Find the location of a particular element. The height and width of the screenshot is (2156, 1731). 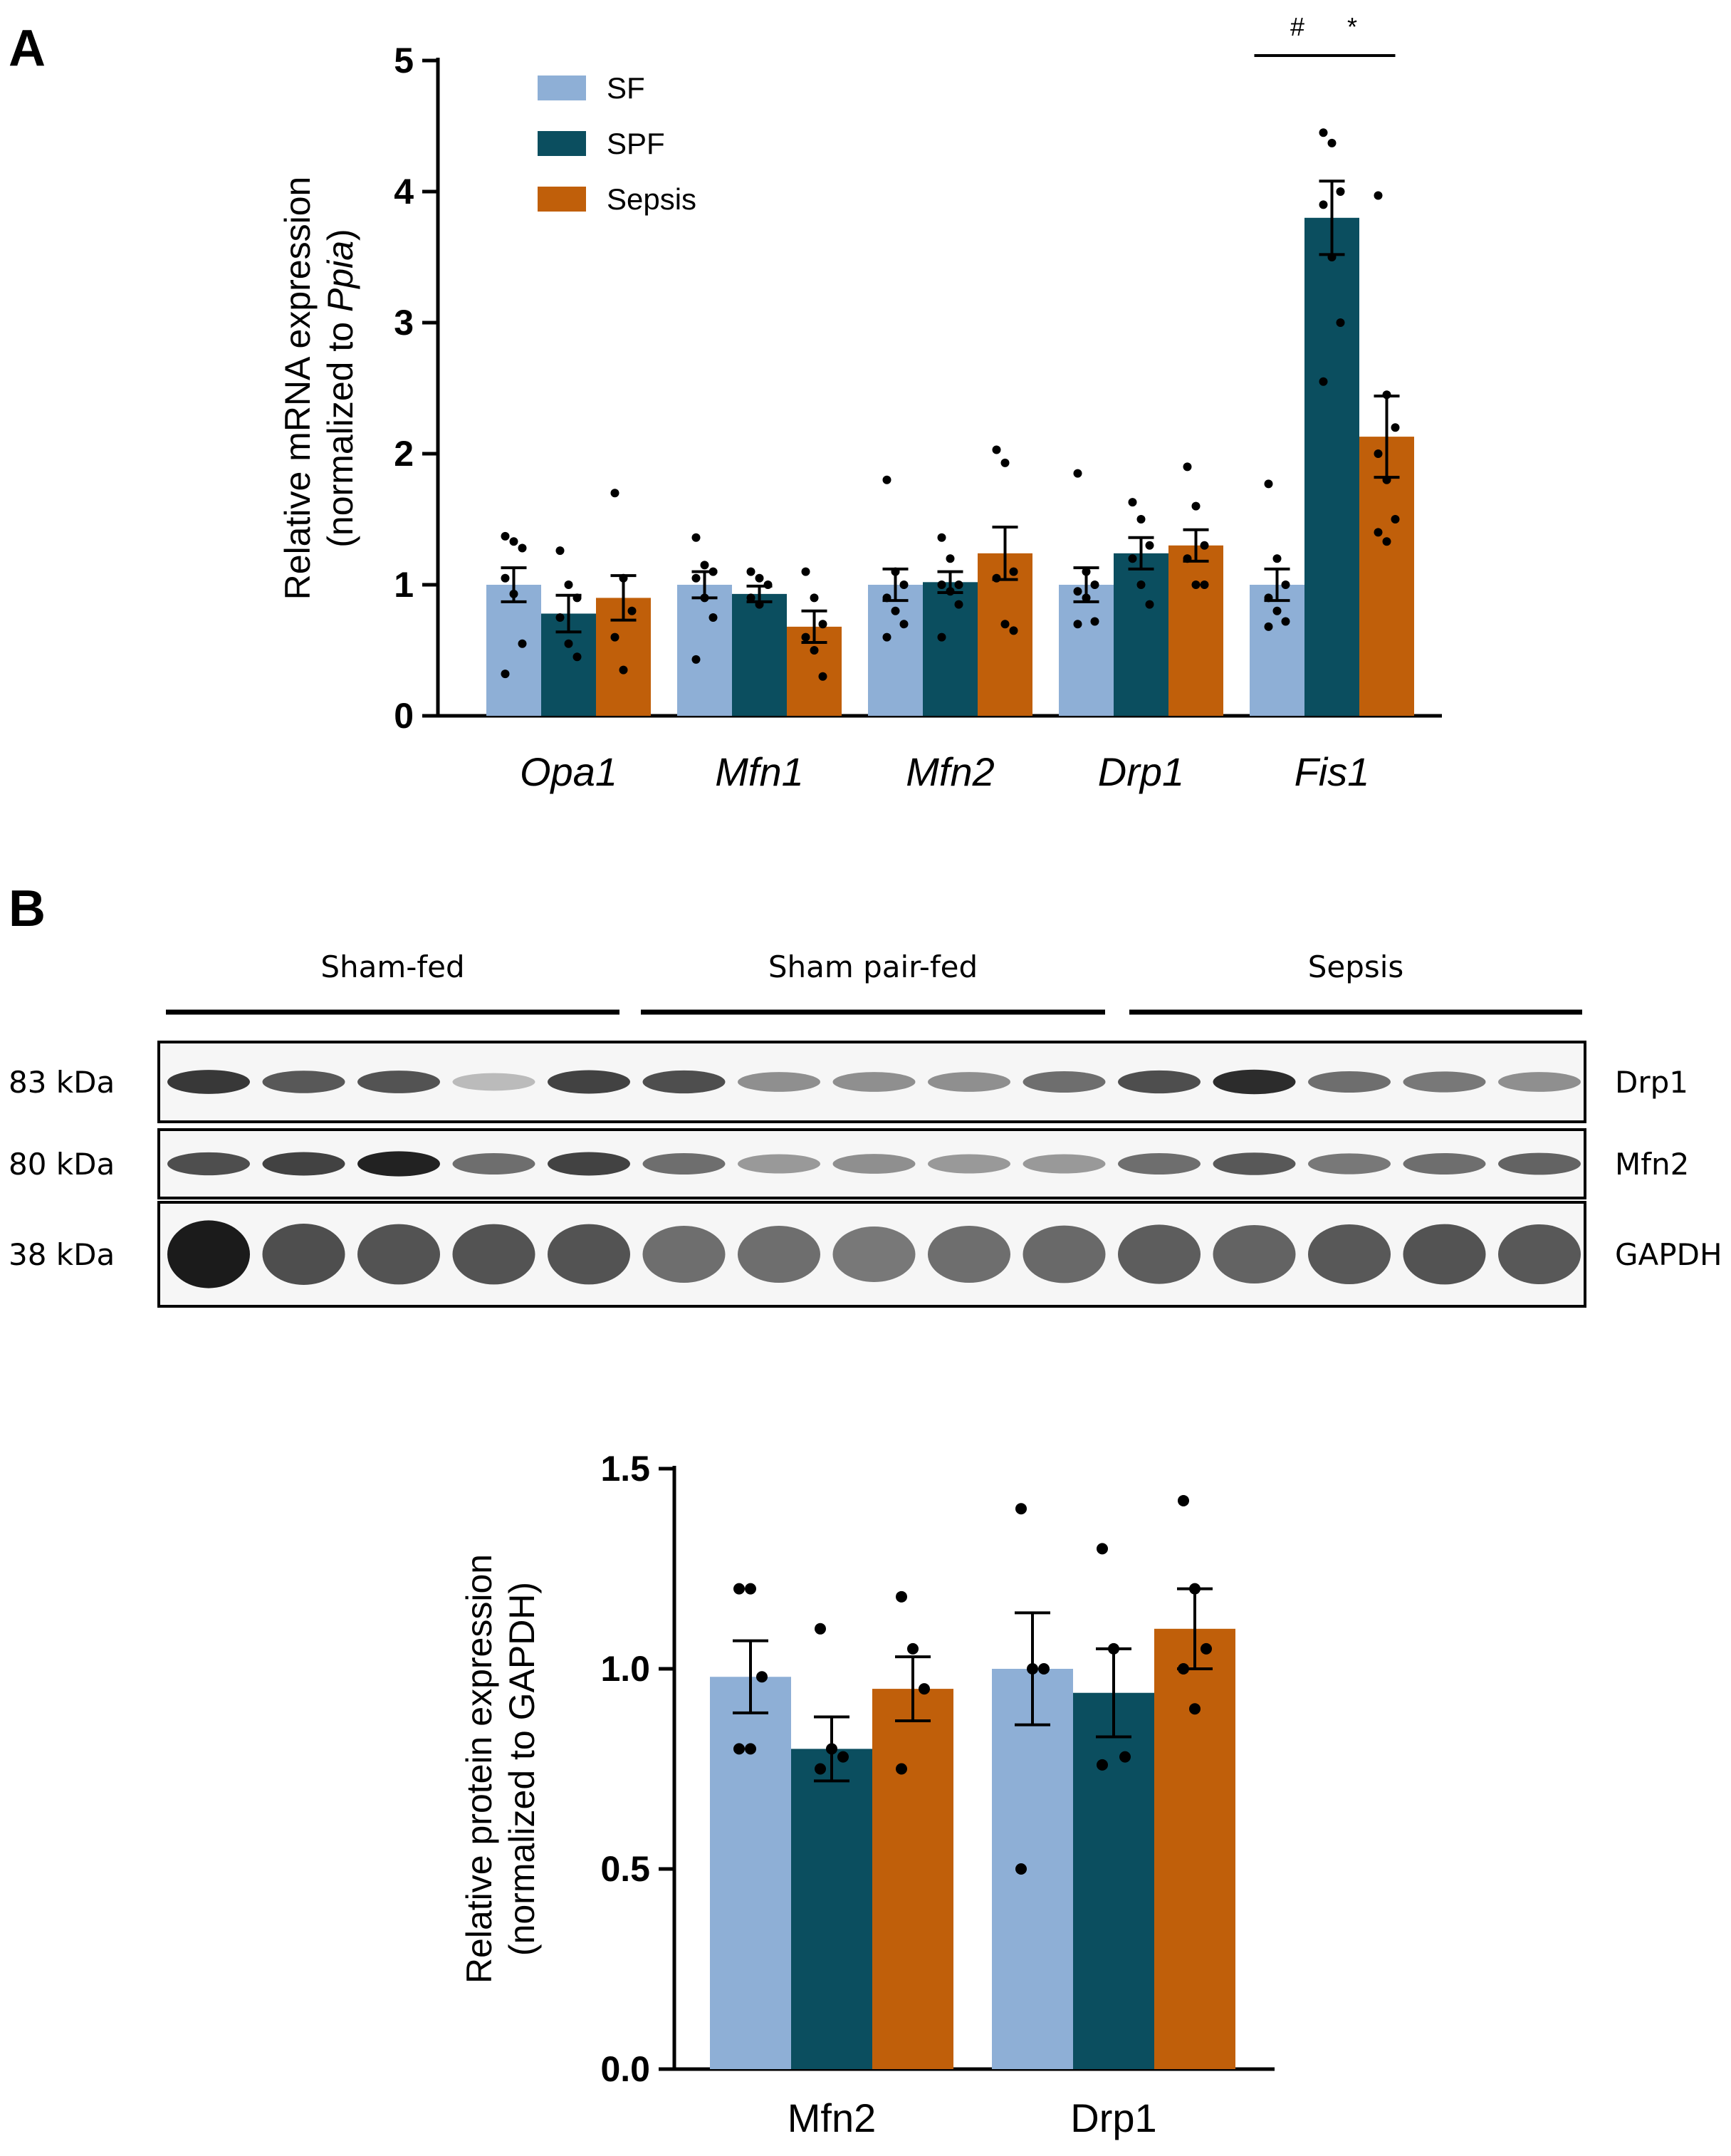

legend-label-sepsis: Sepsis is located at coordinates (651, 199).